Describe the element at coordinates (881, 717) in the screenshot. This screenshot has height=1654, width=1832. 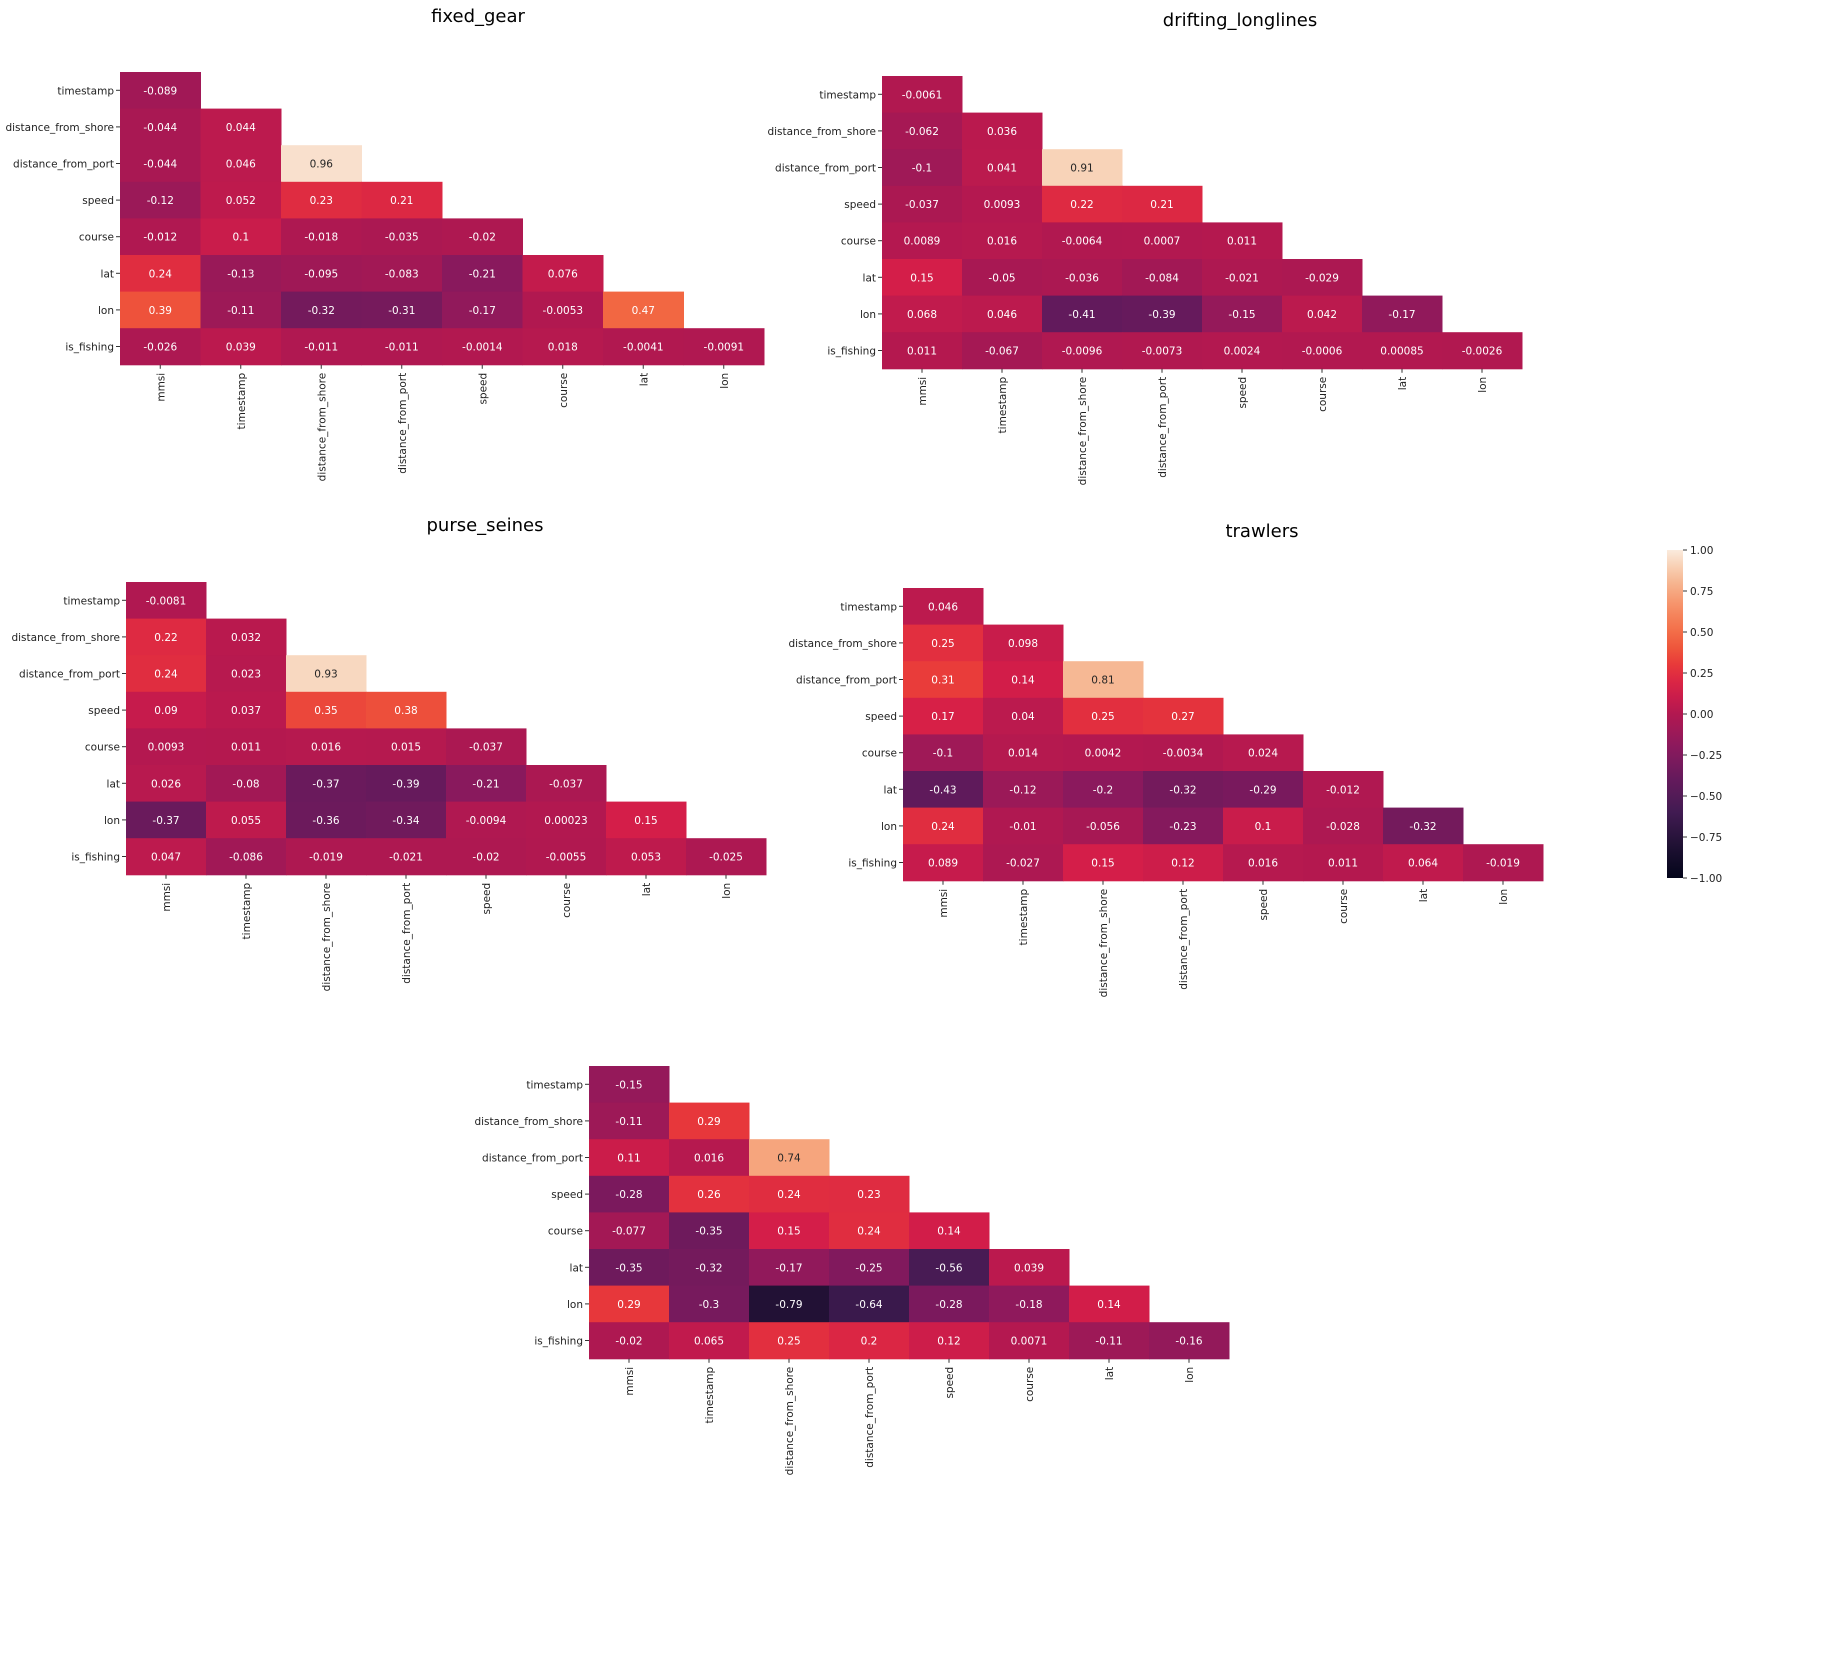
I see `y-tick-label: speed` at that location.